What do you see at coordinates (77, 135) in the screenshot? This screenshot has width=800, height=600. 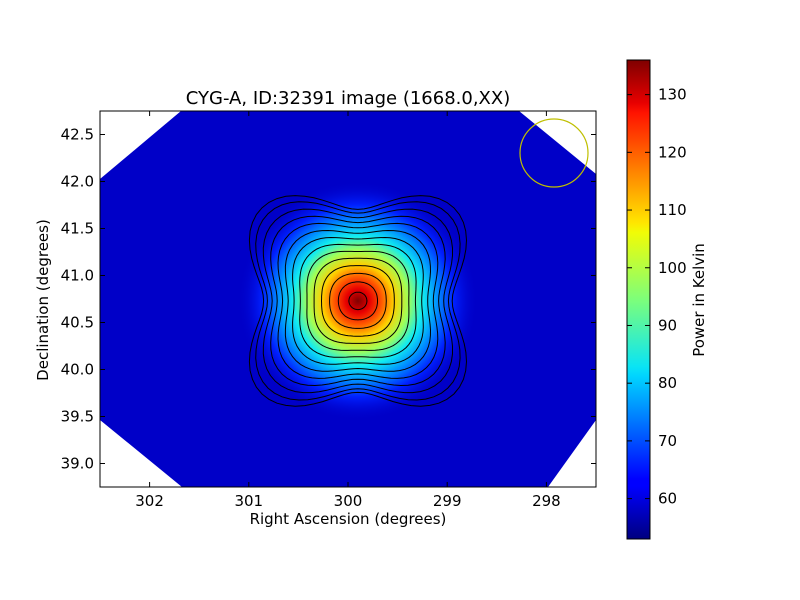 I see `y-tick-label: 42.5` at bounding box center [77, 135].